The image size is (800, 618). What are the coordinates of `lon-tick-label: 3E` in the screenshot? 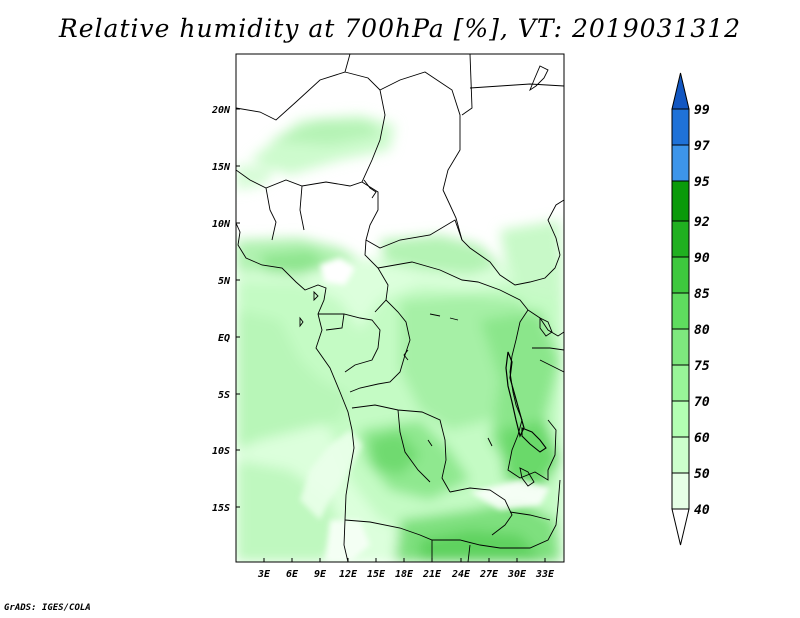 It's located at (264, 574).